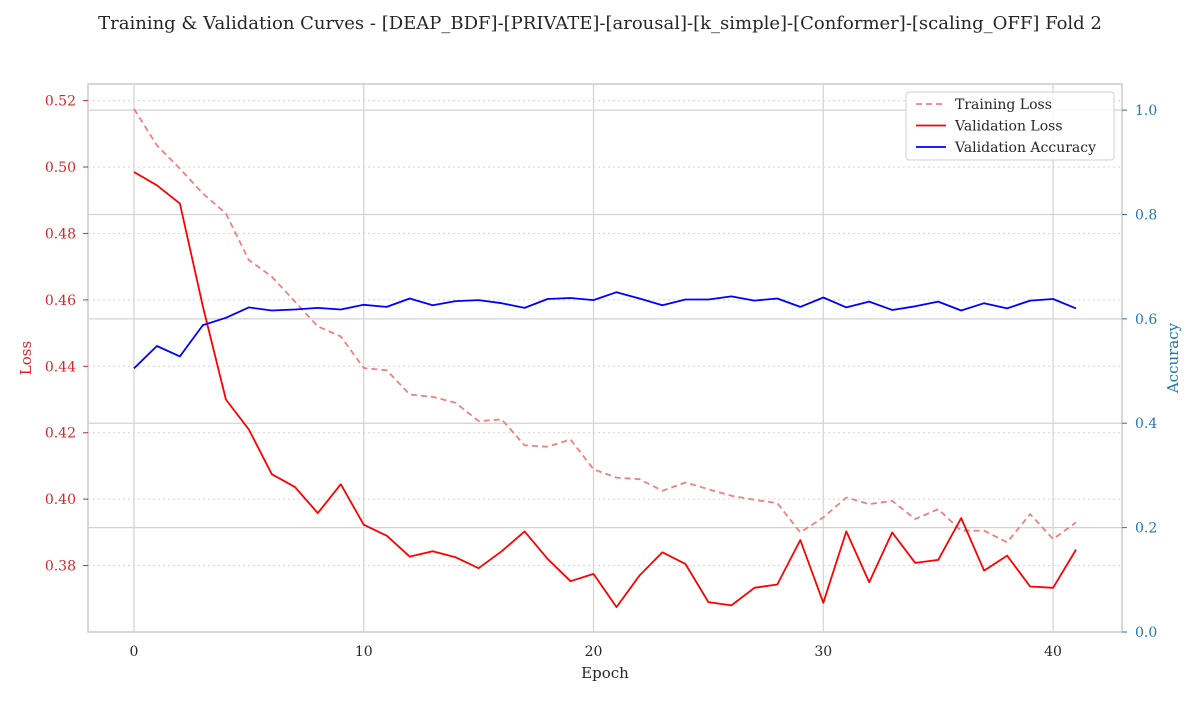 The width and height of the screenshot is (1200, 705). What do you see at coordinates (1025, 148) in the screenshot?
I see `legend-label: Validation Accuracy` at bounding box center [1025, 148].